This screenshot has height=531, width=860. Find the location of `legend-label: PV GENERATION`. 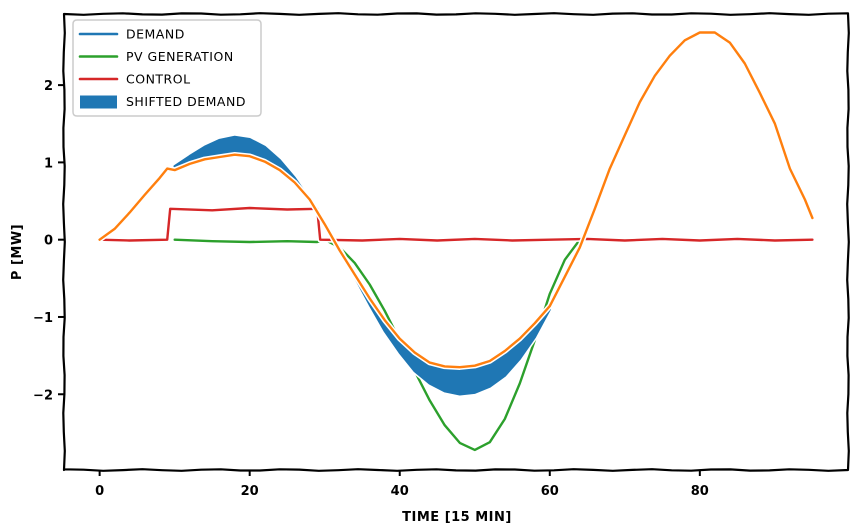

legend-label: PV GENERATION is located at coordinates (180, 56).